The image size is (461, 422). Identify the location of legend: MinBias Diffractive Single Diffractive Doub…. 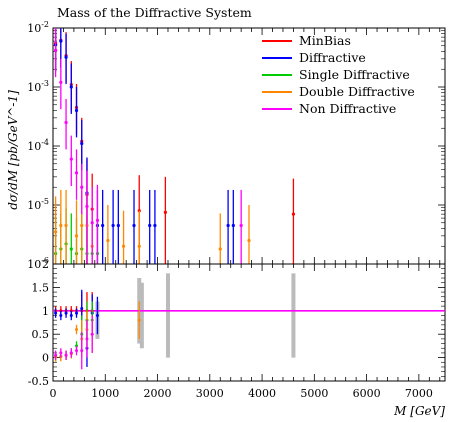
(338, 74).